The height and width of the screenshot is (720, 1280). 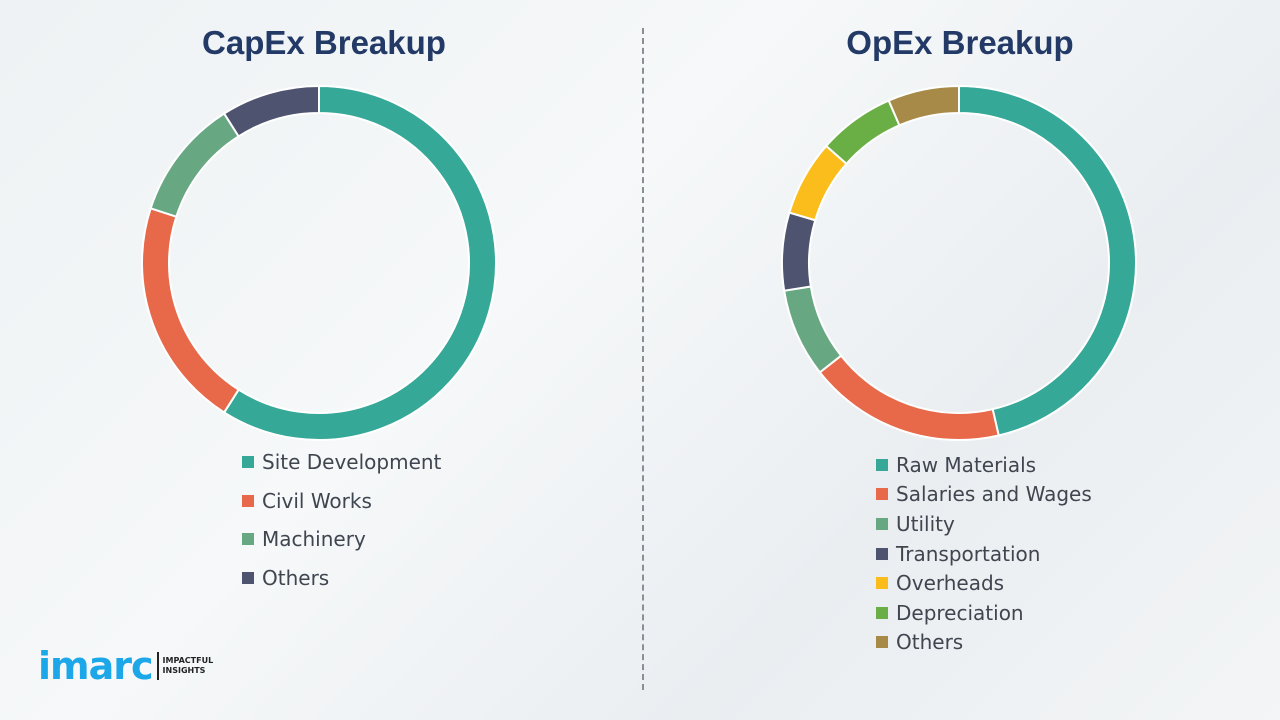 I want to click on legend-label: Machinery, so click(x=314, y=539).